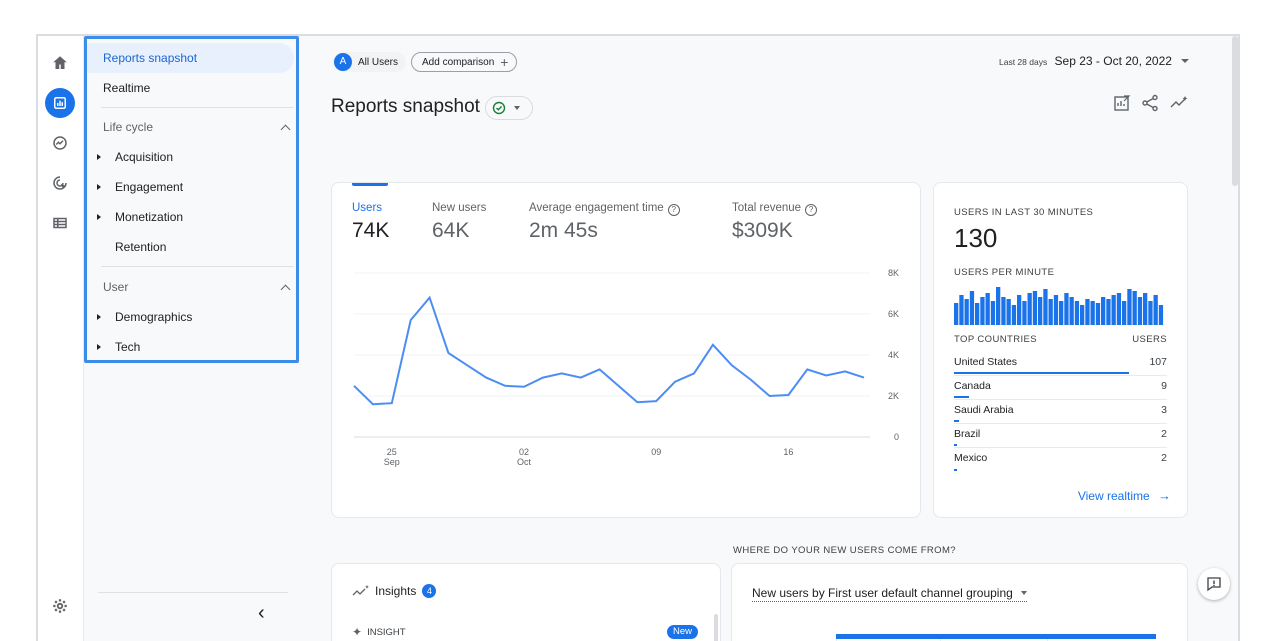 The width and height of the screenshot is (1280, 641). Describe the element at coordinates (370, 62) in the screenshot. I see `segment-chip: A All Users` at that location.